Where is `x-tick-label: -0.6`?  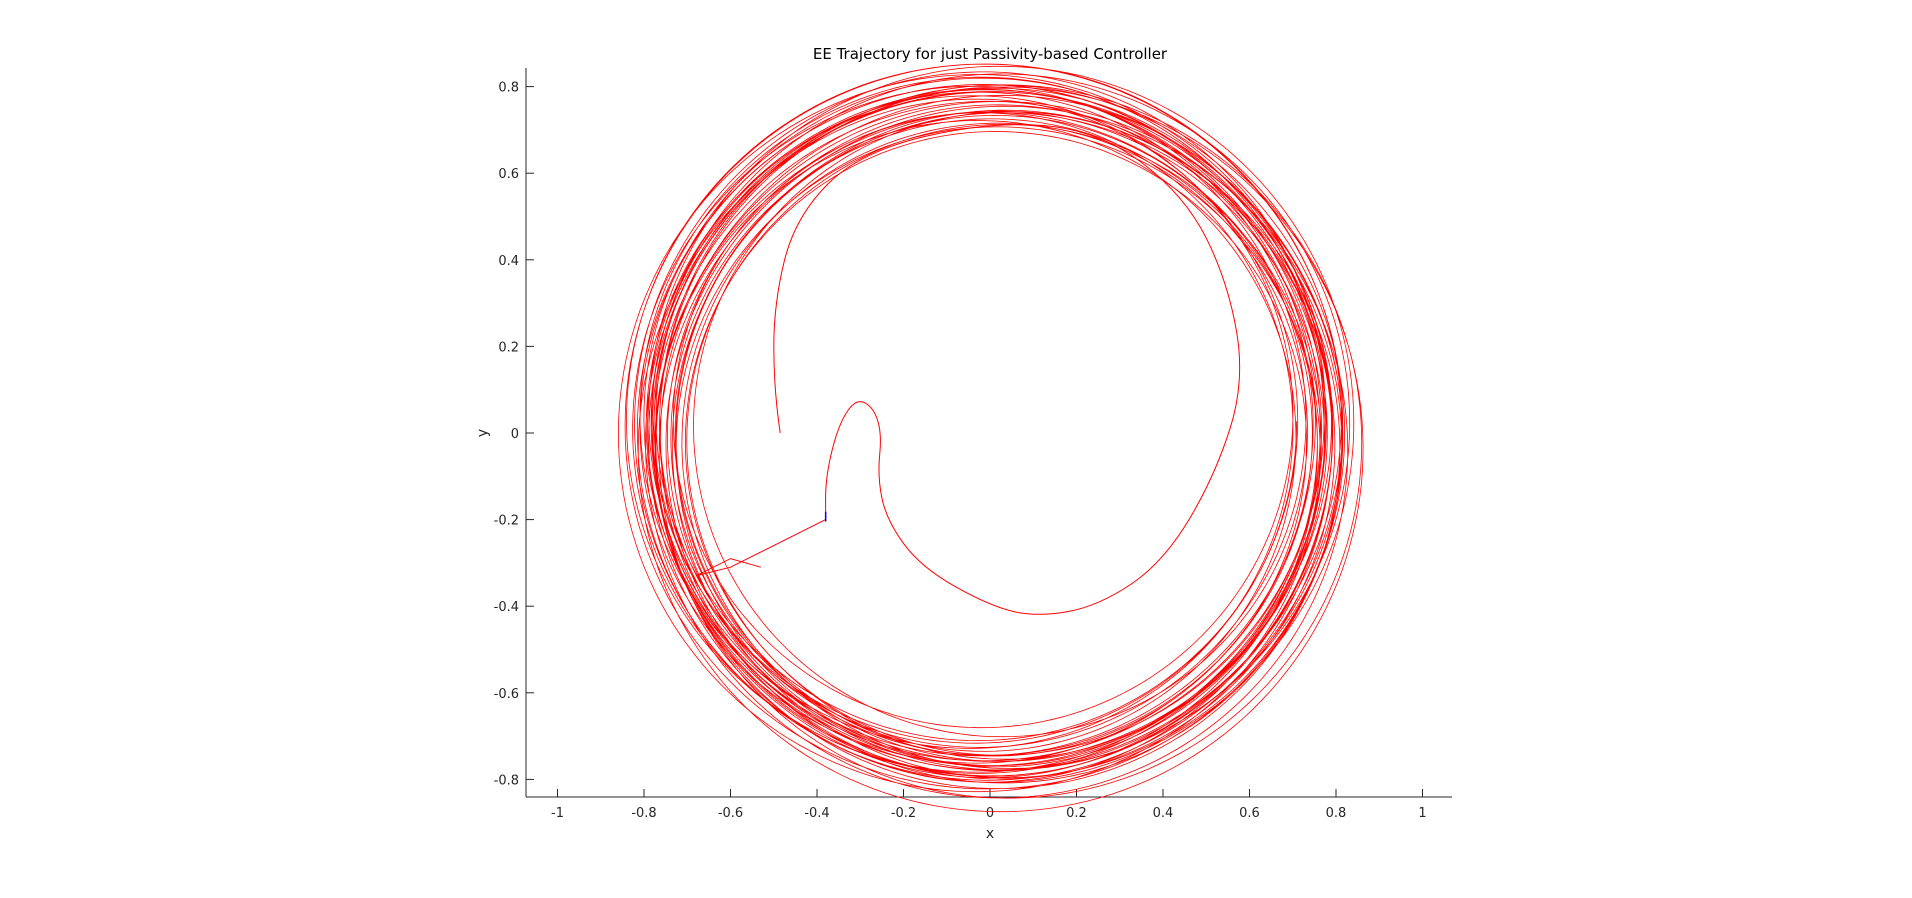
x-tick-label: -0.6 is located at coordinates (730, 813).